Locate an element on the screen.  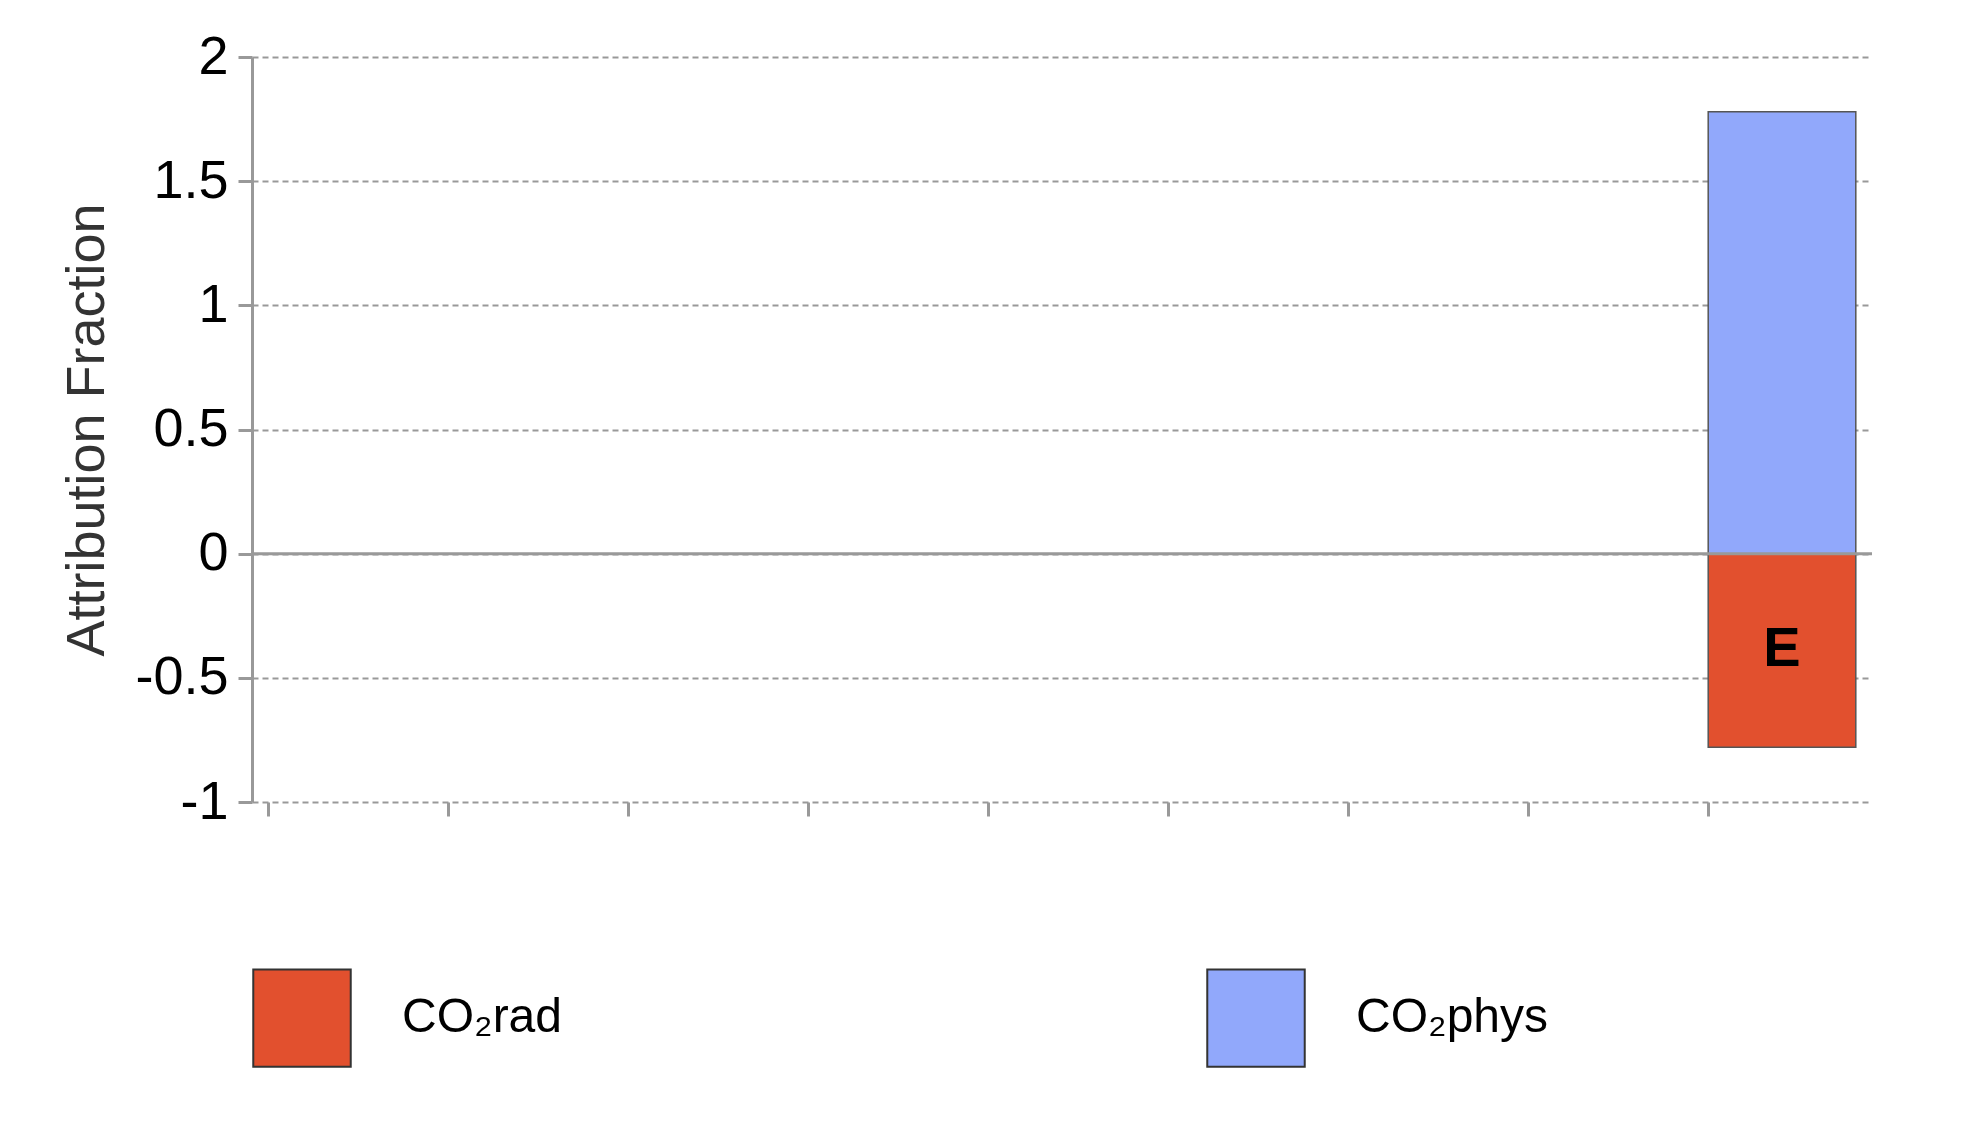
legend-label: CO₂rad is located at coordinates (482, 1016).